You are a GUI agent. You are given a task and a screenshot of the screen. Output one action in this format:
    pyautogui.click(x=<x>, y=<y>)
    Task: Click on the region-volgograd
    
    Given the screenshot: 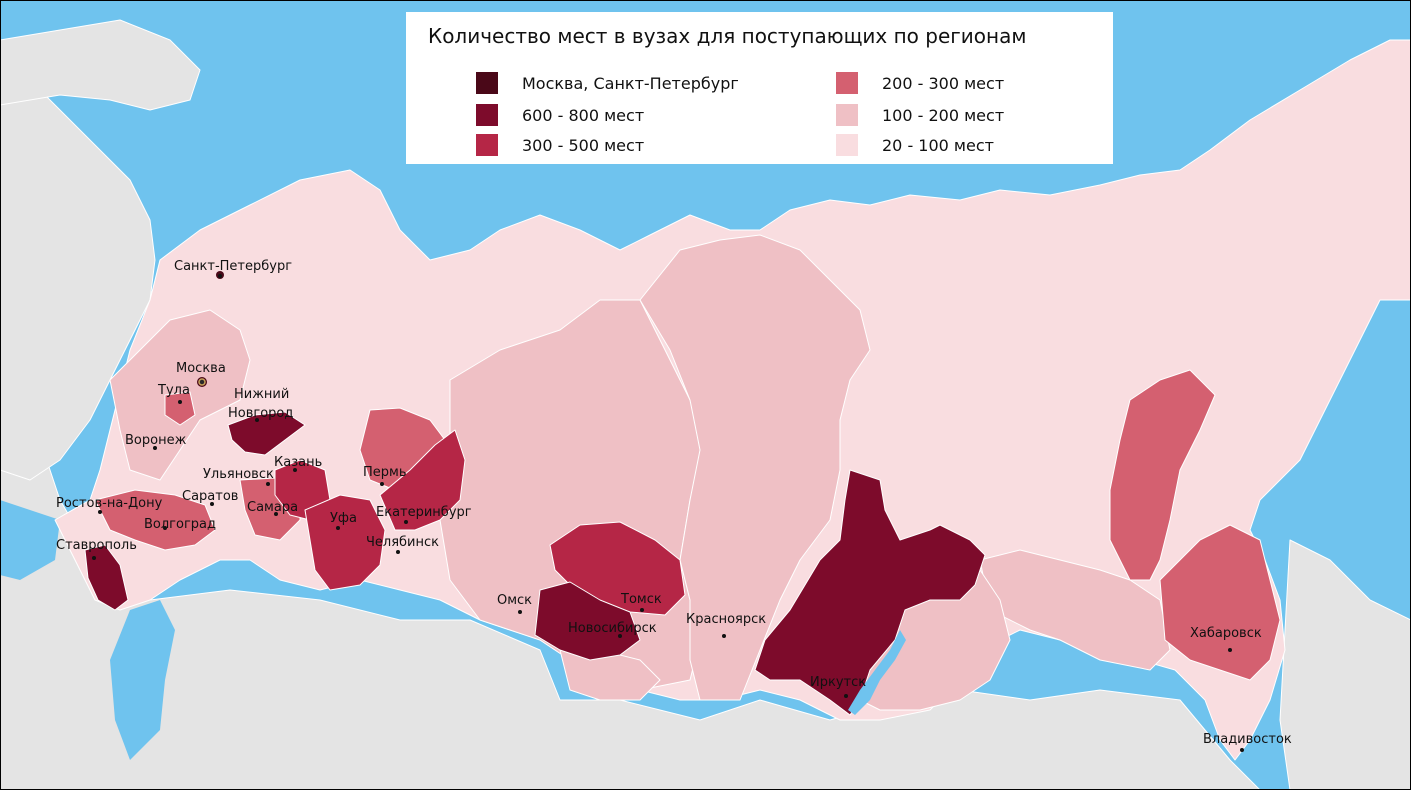 What is the action you would take?
    pyautogui.click(x=155, y=520)
    